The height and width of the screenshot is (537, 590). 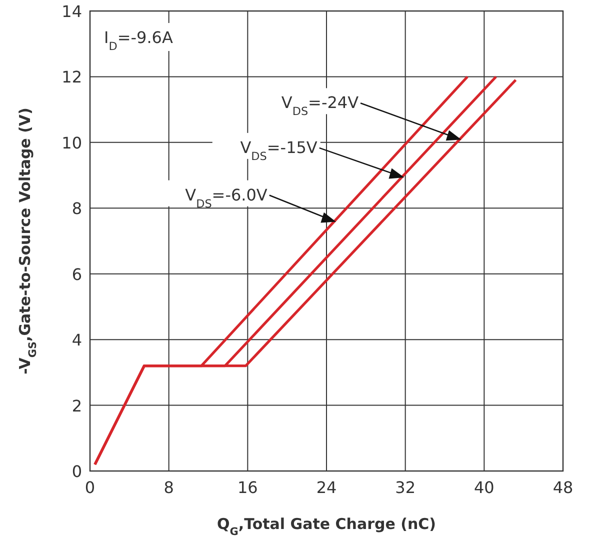 I want to click on x-tick-label: 16, so click(x=247, y=487).